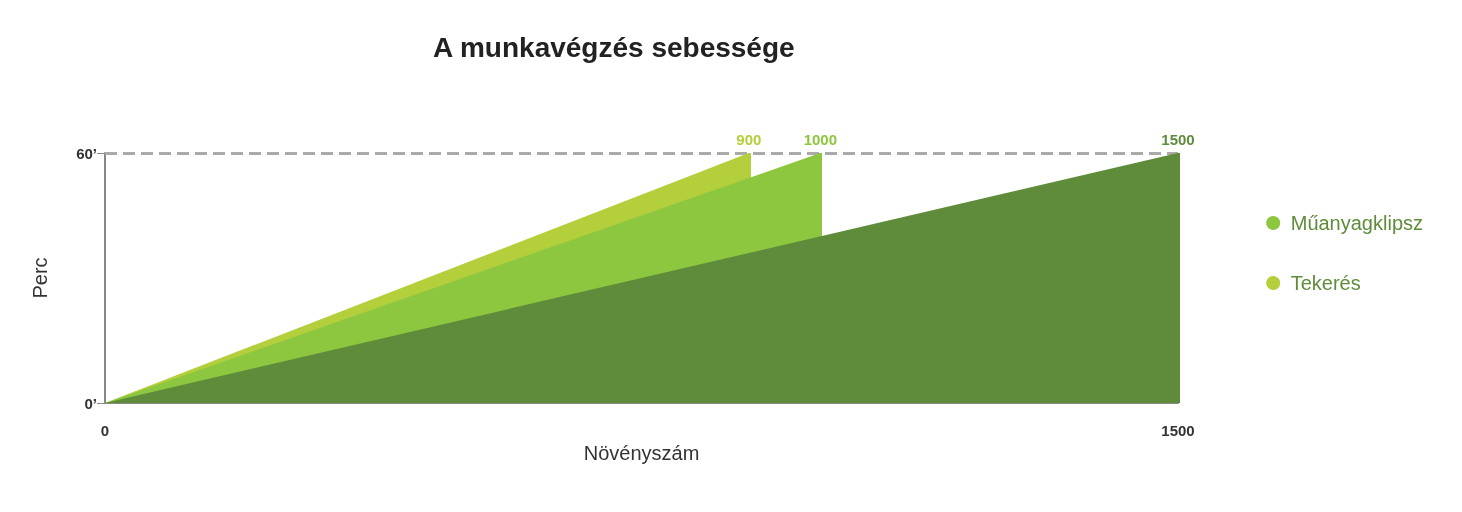 Image resolution: width=1462 pixels, height=512 pixels. What do you see at coordinates (641, 452) in the screenshot?
I see `x-axis-title: Növényszám` at bounding box center [641, 452].